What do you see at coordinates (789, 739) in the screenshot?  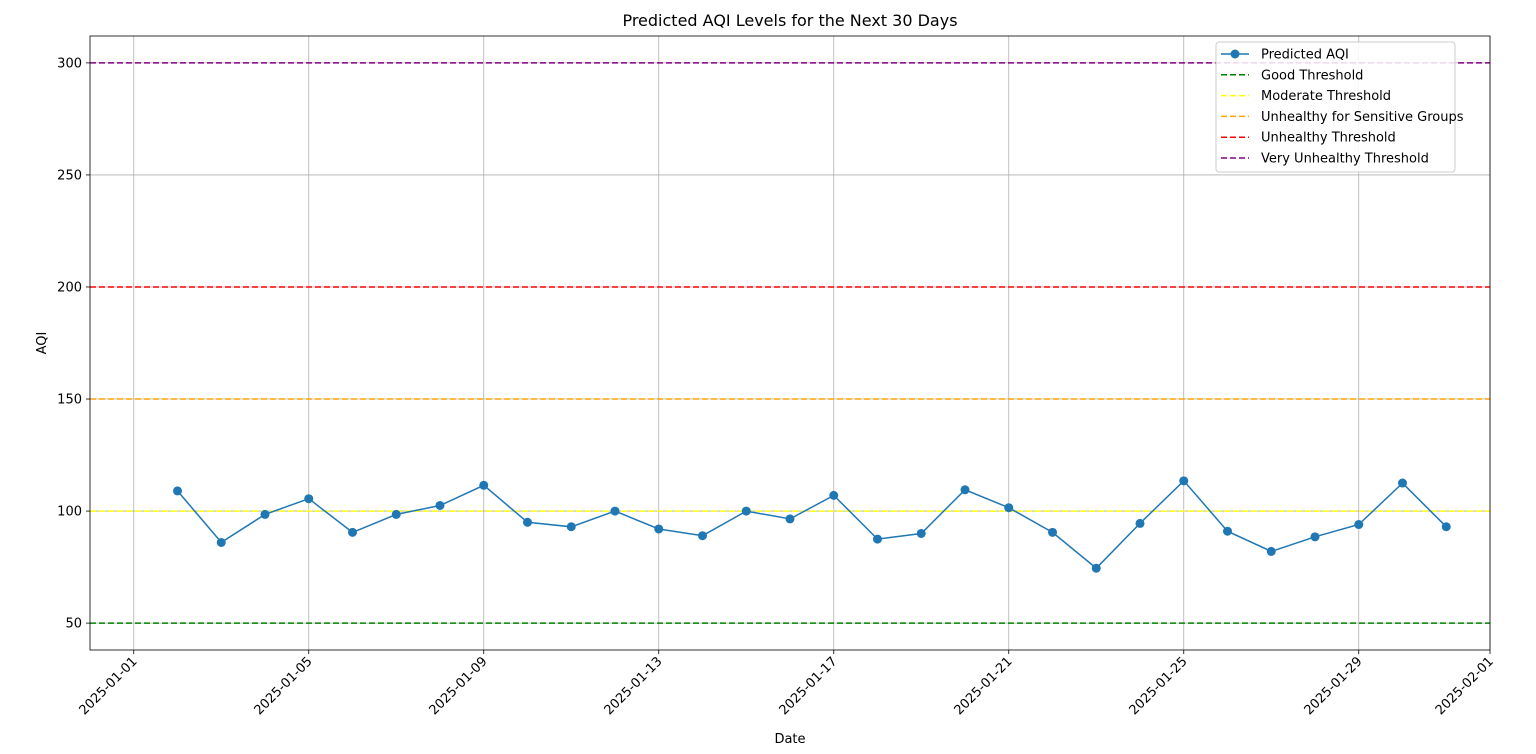 I see `x-axis-label: Date` at bounding box center [789, 739].